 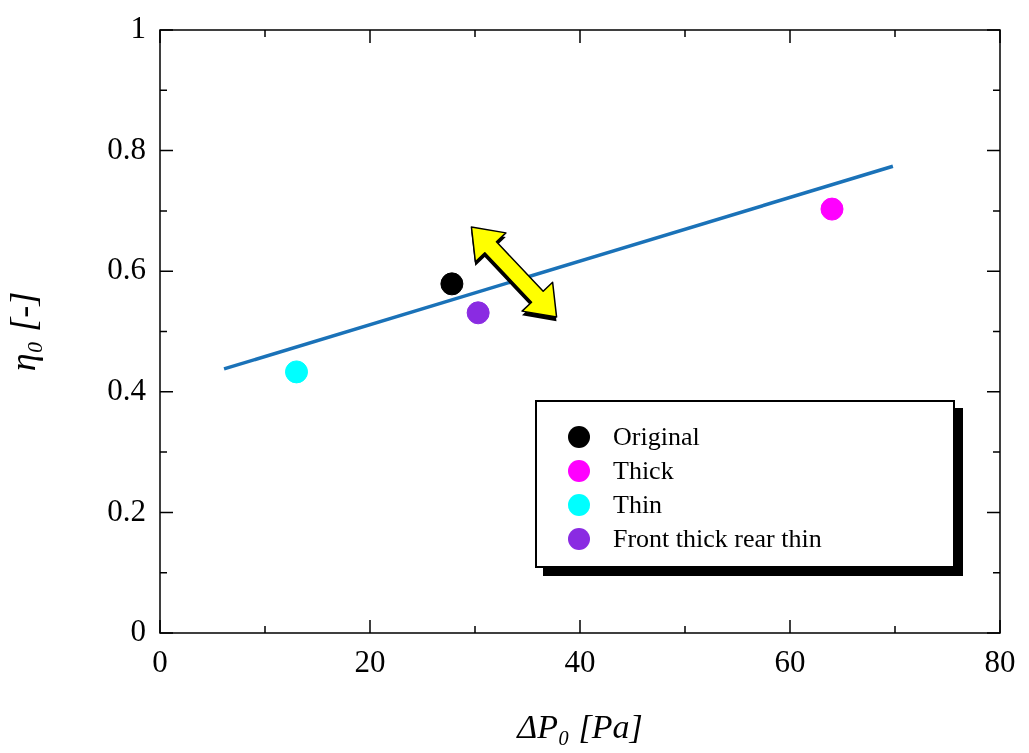 I want to click on legend-label: Original, so click(x=656, y=437).